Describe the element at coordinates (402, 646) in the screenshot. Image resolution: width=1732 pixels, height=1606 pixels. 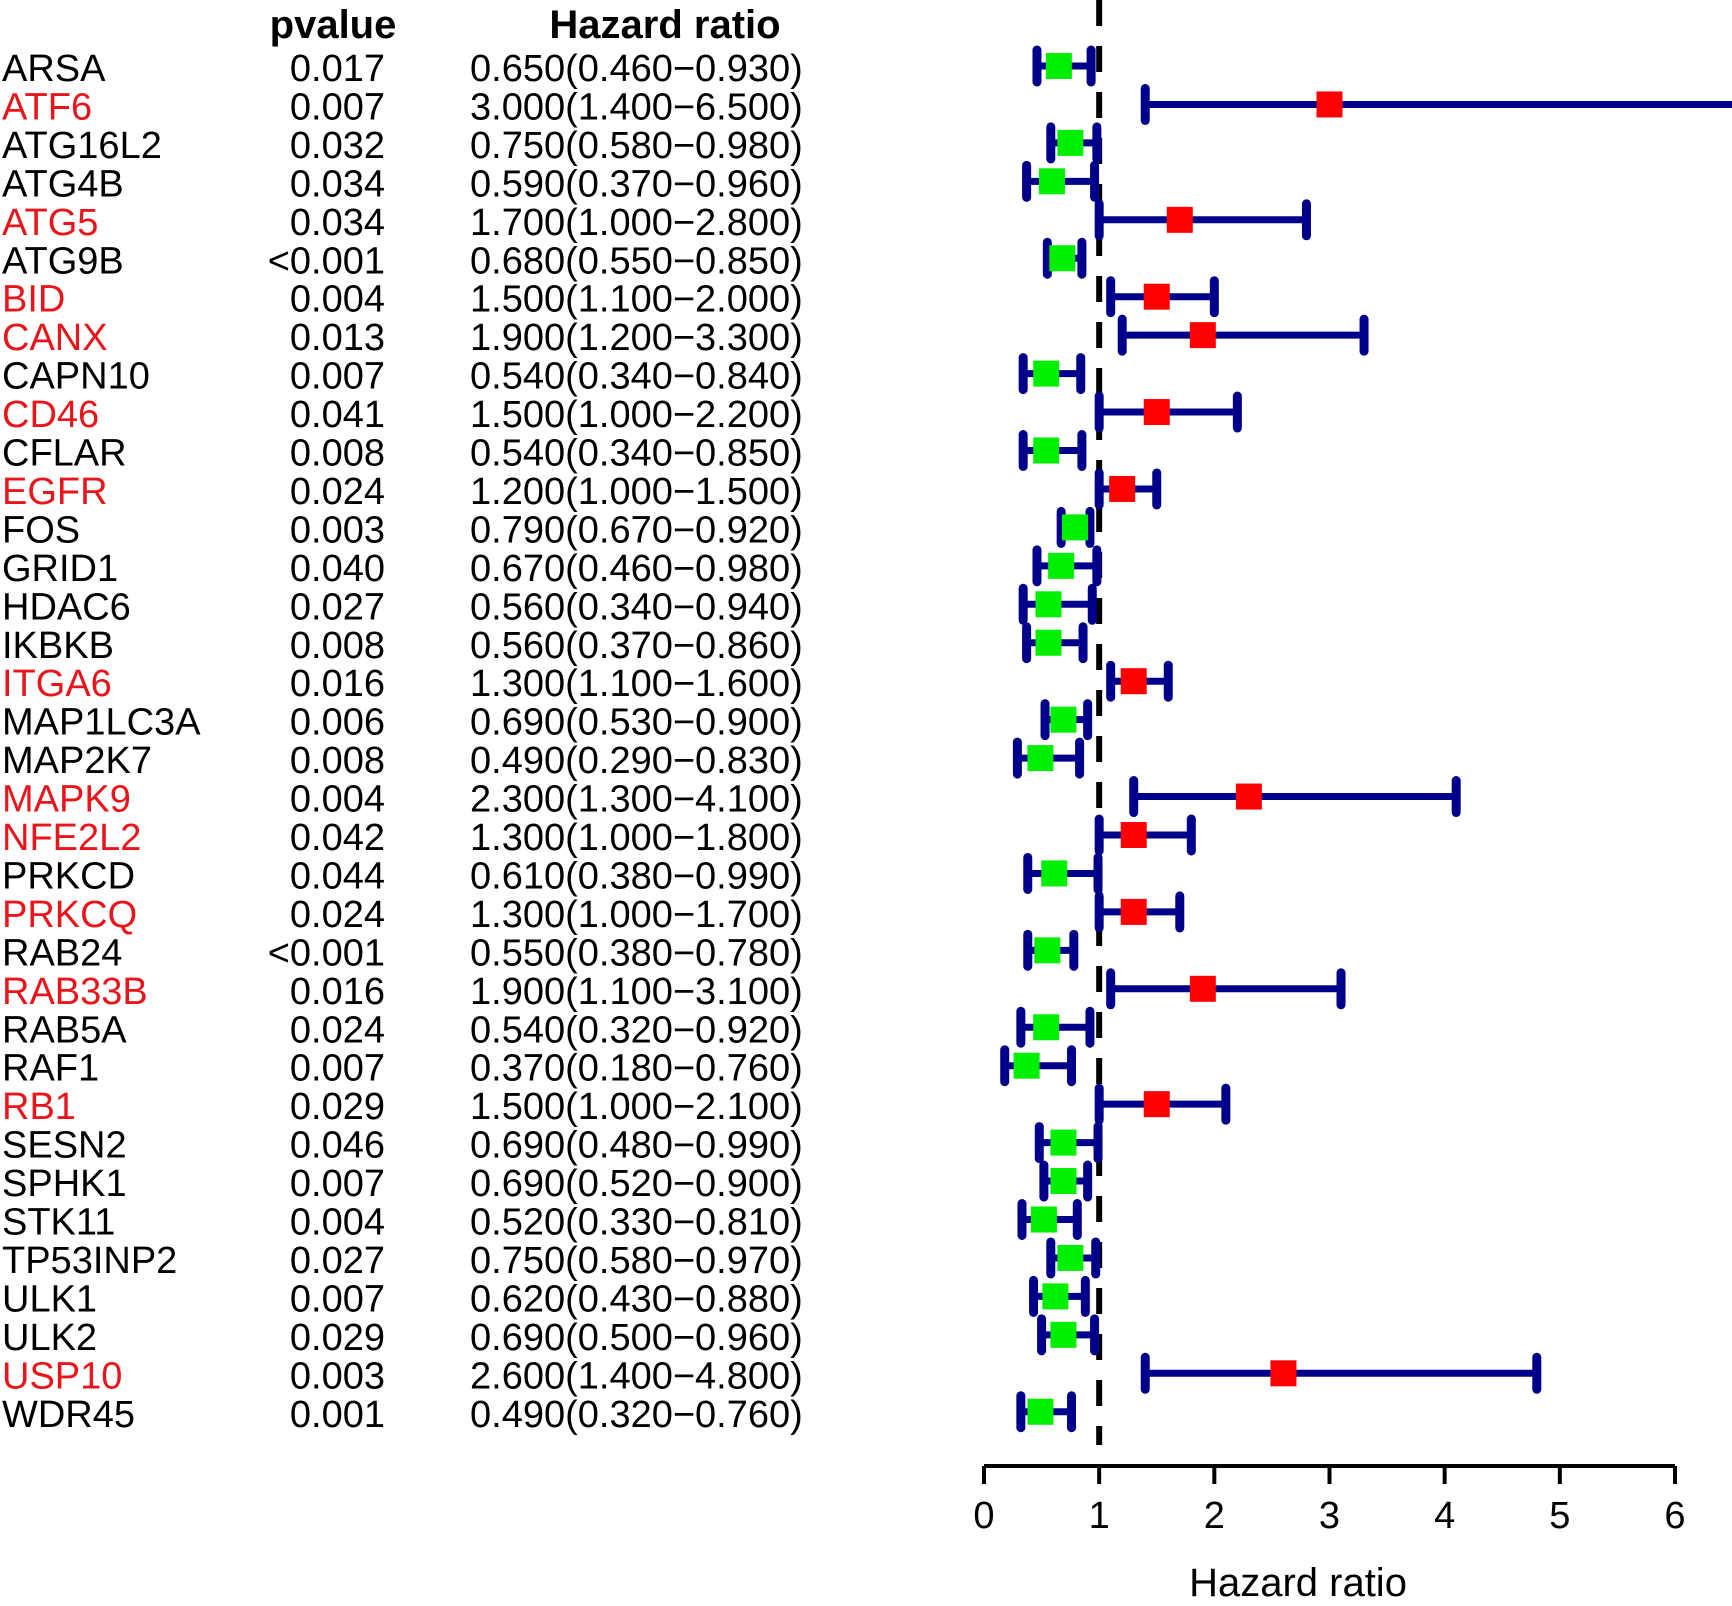
I see `table-row: IKBKB 0.008 0.560(0.370−0.860)` at that location.